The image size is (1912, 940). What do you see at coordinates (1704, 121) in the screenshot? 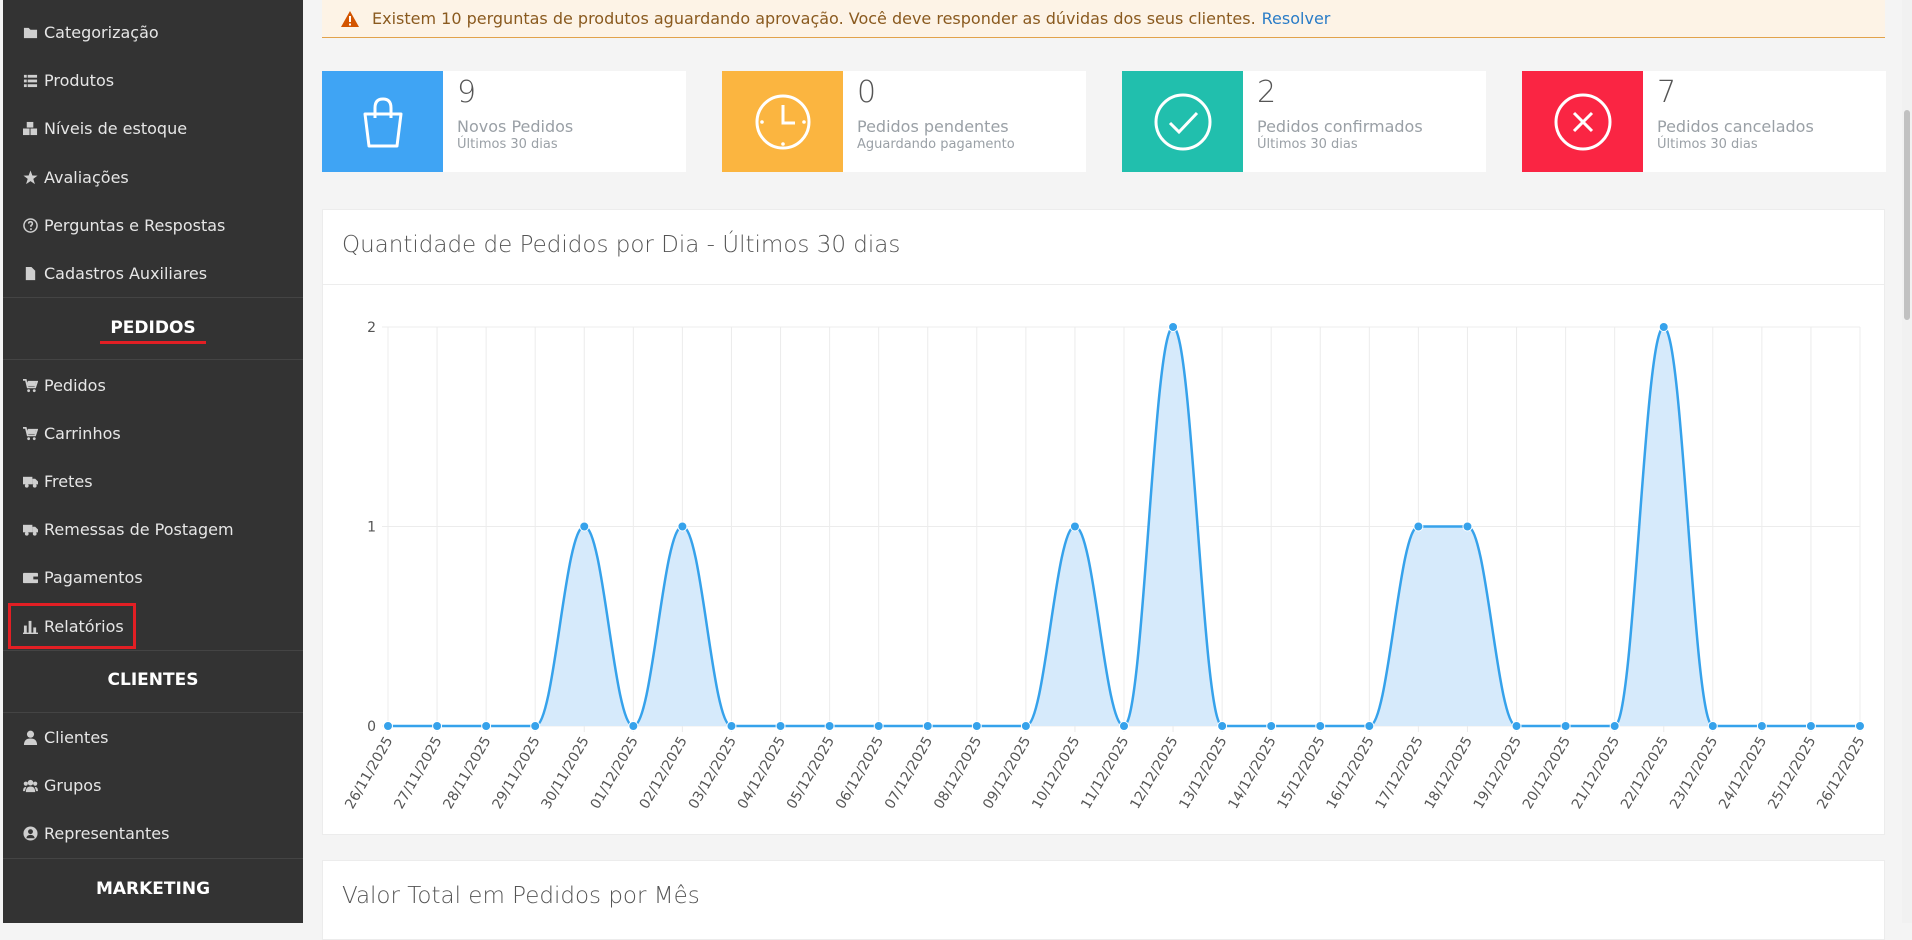
I see `cancelled-orders-card: 7 Pedidos cancelados Últimos 30 dias` at bounding box center [1704, 121].